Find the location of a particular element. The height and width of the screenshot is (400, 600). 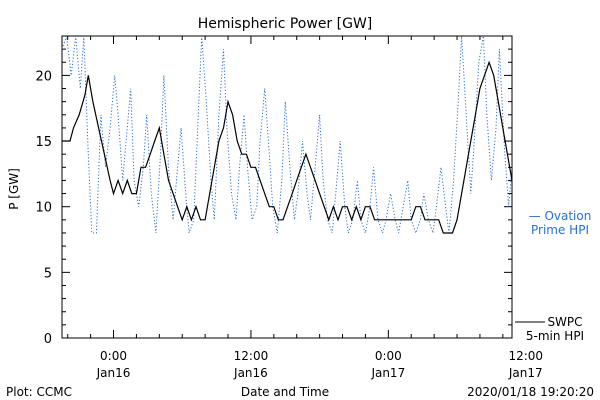

legend-swpc-line2: 5-min HPI is located at coordinates (555, 336).